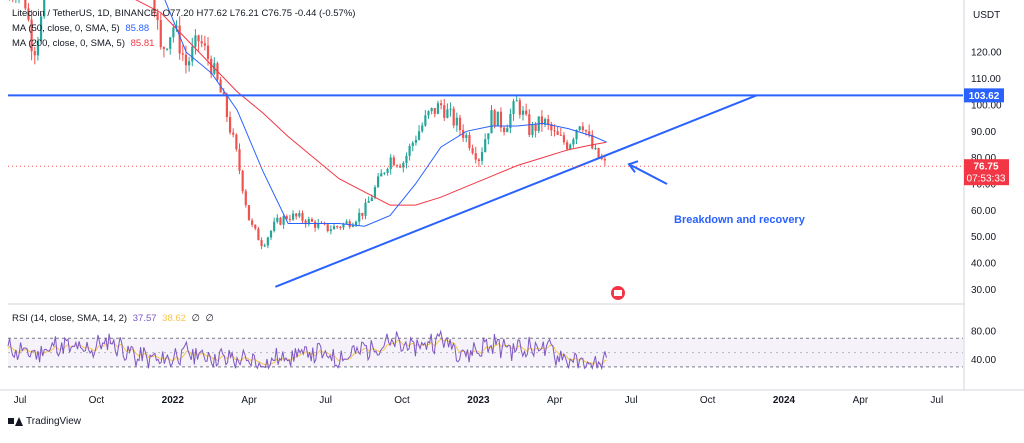 This screenshot has height=443, width=1024. I want to click on price-tick-label: 120.00, so click(986, 53).